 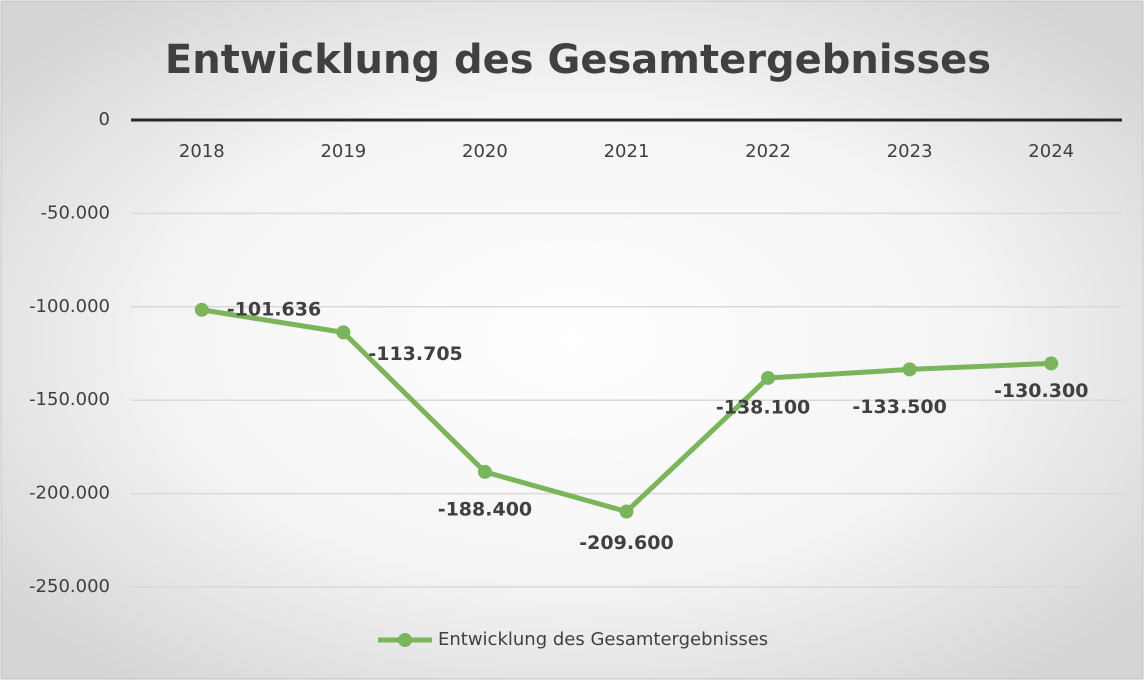 What do you see at coordinates (1051, 151) in the screenshot?
I see `x-tick-label: 2024` at bounding box center [1051, 151].